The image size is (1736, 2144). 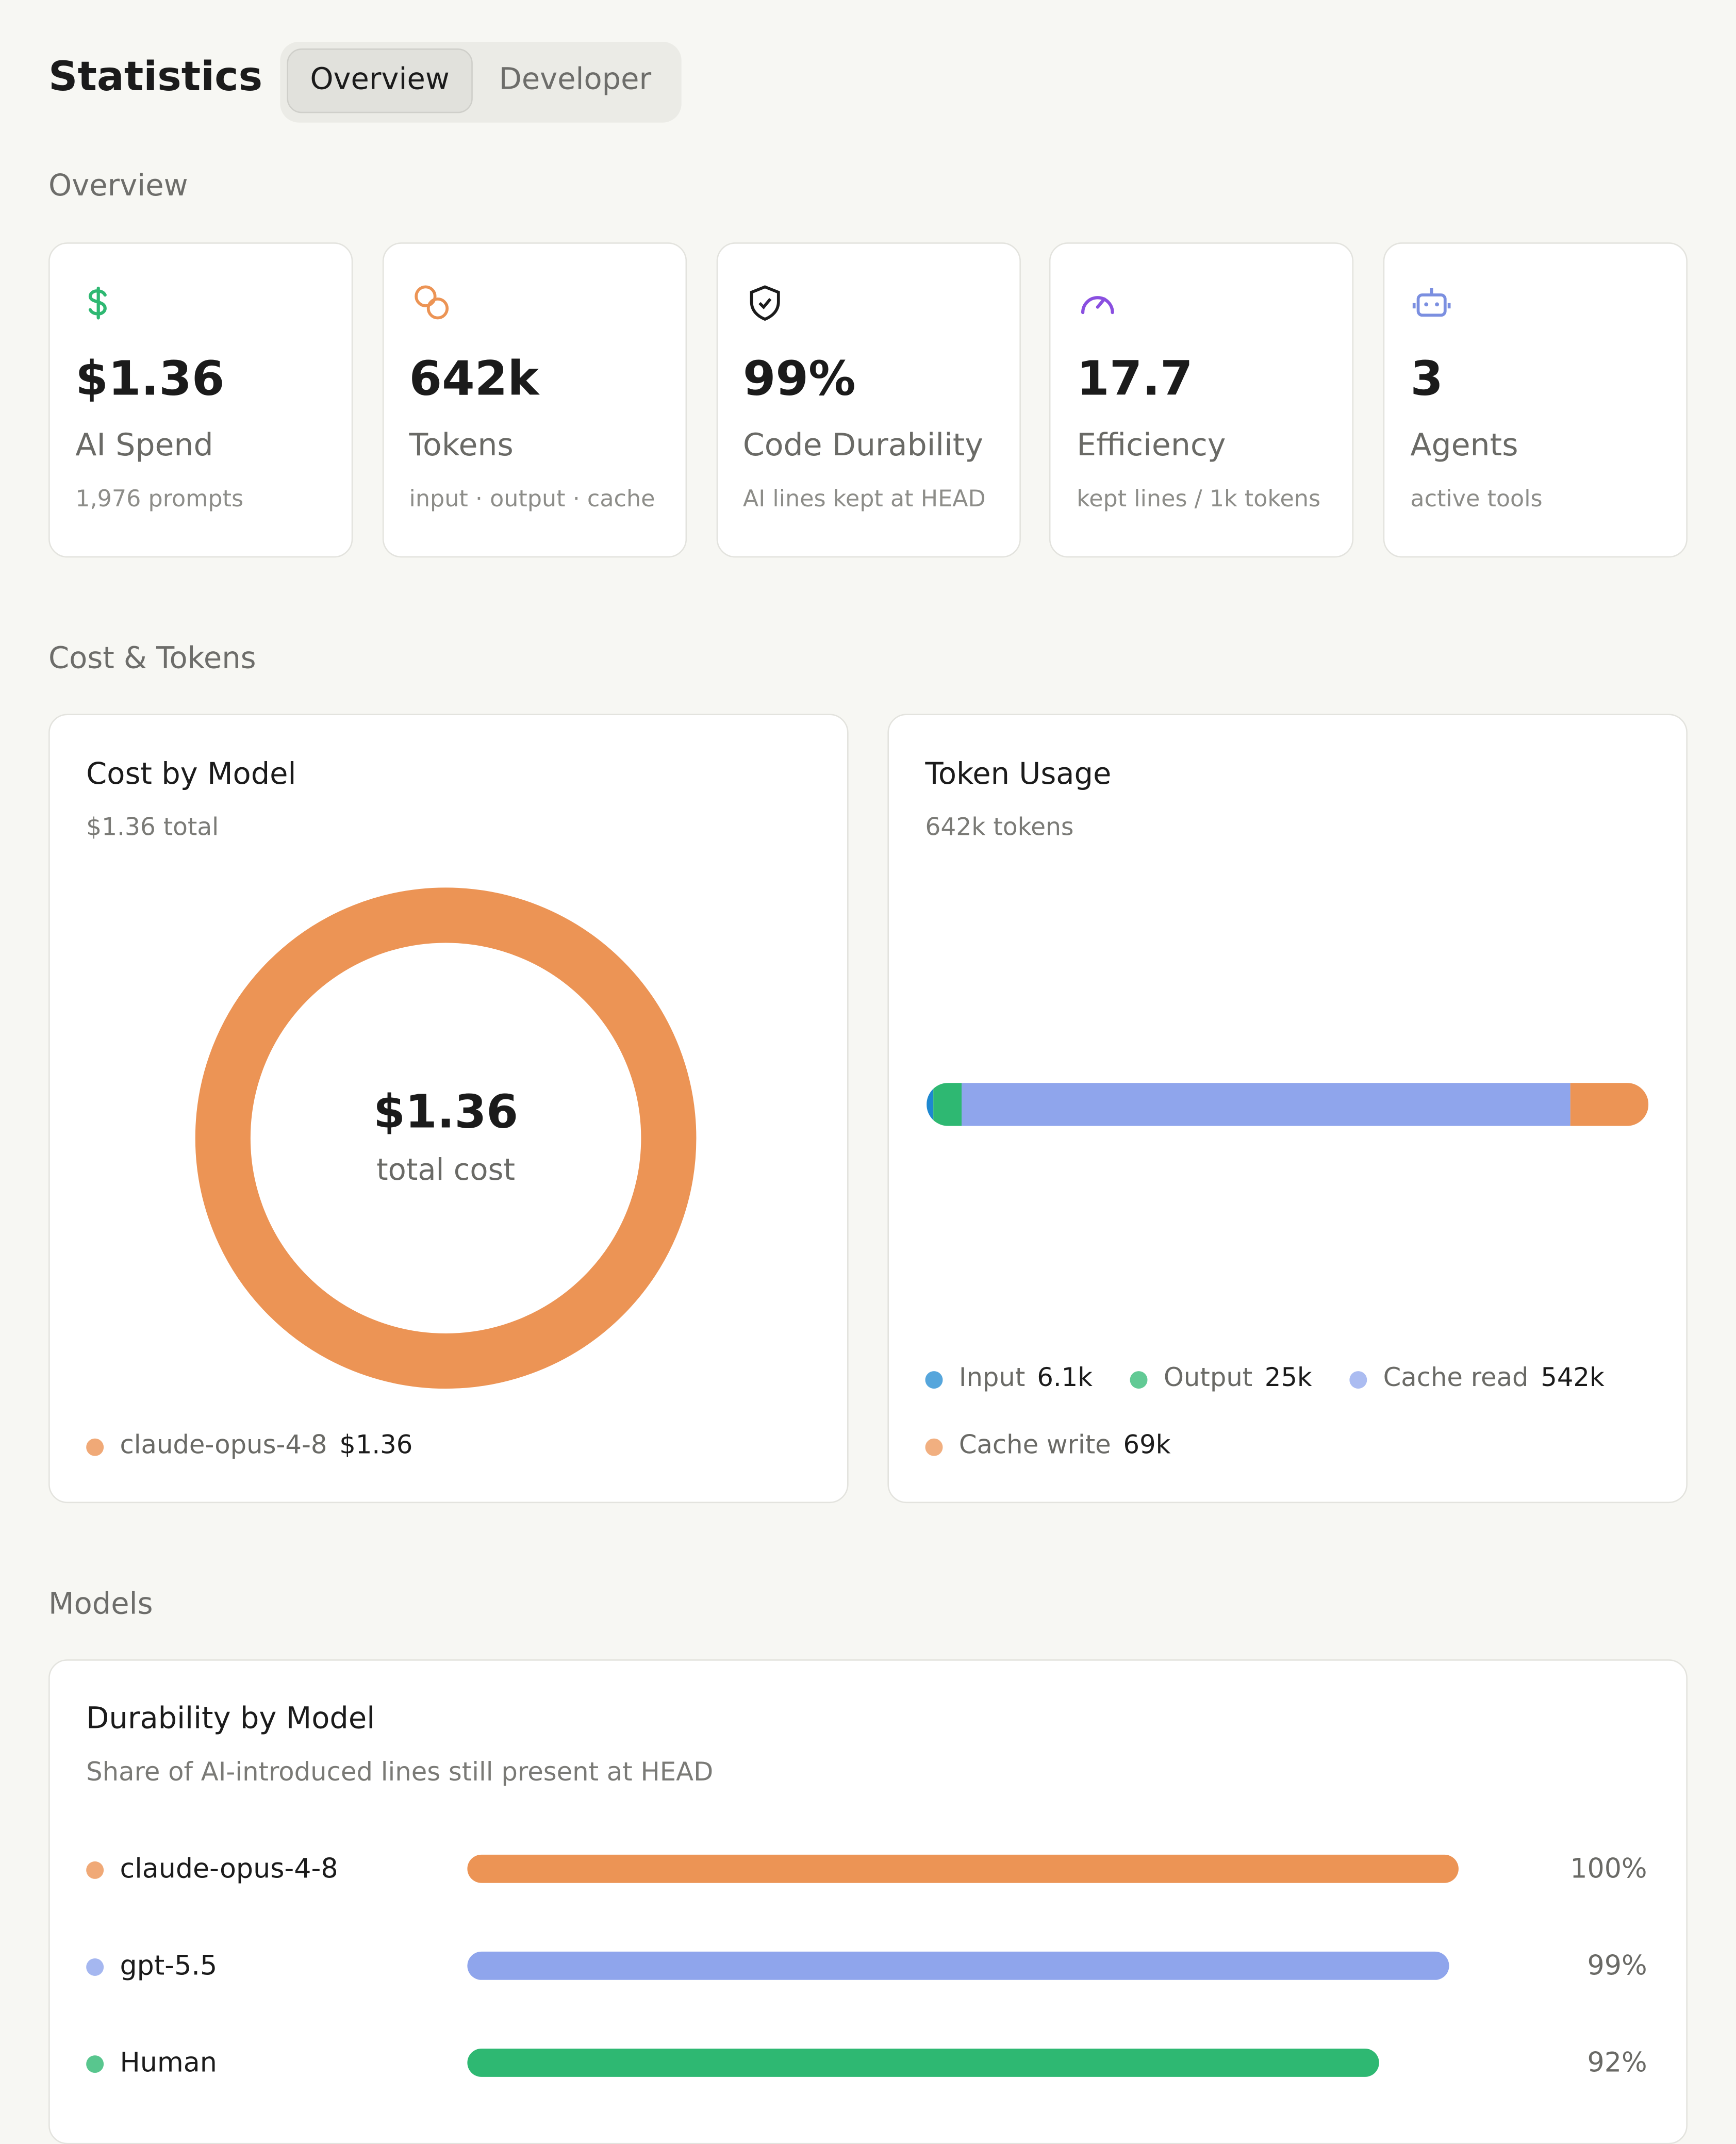 What do you see at coordinates (1199, 500) in the screenshot?
I see `stat-sub: kept lines / 1k tokens` at bounding box center [1199, 500].